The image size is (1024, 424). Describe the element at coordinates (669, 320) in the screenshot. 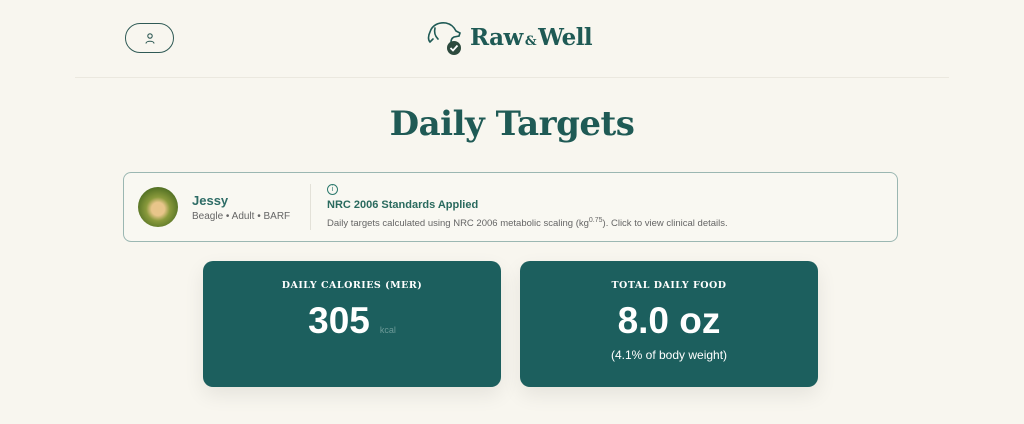

I see `food-value: 8.0 oz` at that location.